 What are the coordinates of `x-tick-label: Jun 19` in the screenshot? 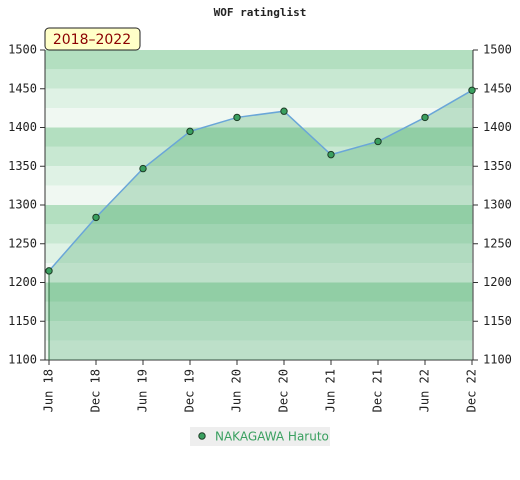 It's located at (143, 390).